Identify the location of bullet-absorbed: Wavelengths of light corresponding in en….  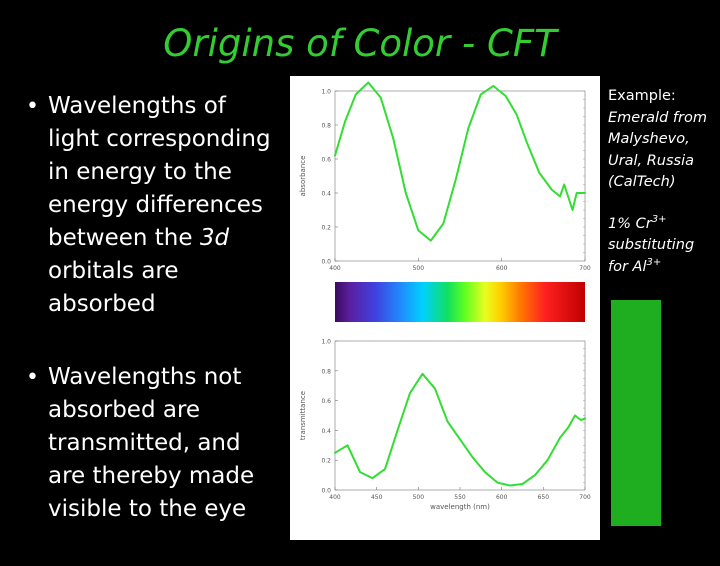
(151, 205).